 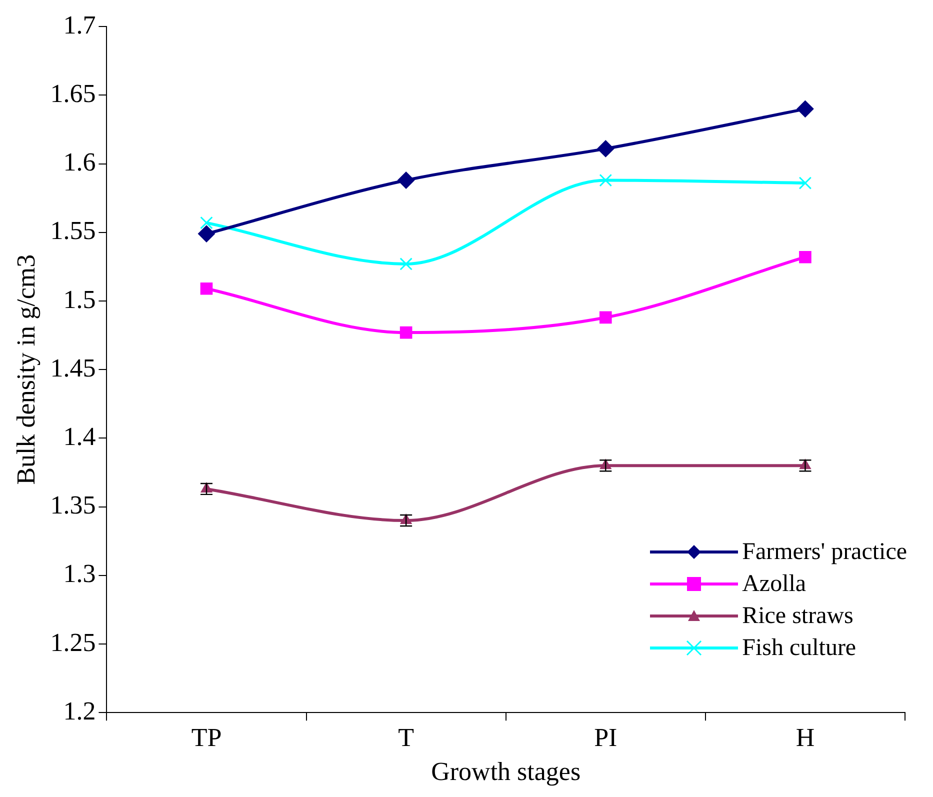 What do you see at coordinates (606, 737) in the screenshot?
I see `x-tick-label: PI` at bounding box center [606, 737].